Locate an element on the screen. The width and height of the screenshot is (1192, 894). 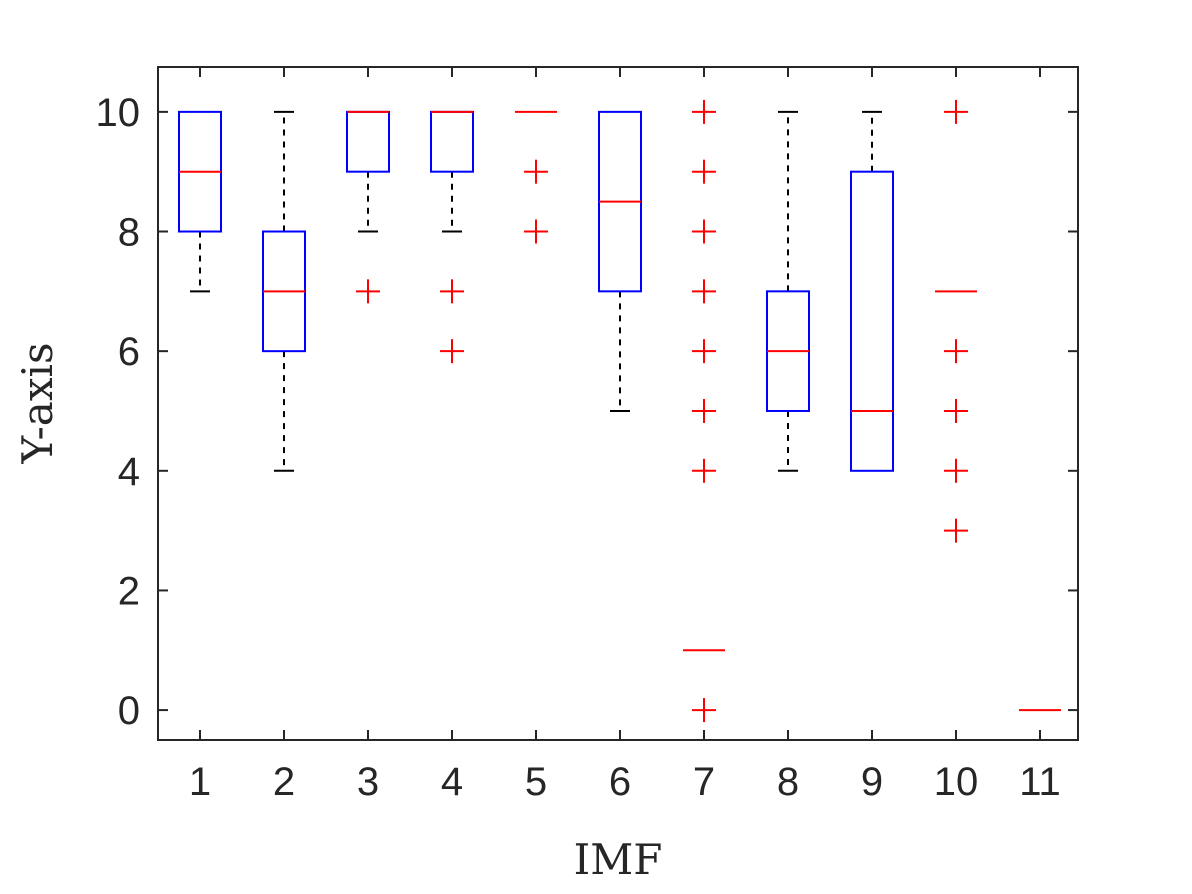
x-tick-label: 6 is located at coordinates (620, 782).